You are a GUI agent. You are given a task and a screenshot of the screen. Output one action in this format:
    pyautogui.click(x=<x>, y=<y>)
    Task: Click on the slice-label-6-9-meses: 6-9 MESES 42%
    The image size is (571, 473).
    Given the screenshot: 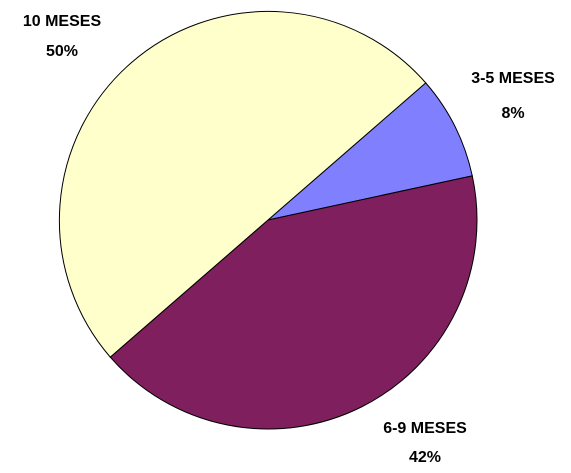 What is the action you would take?
    pyautogui.click(x=425, y=443)
    